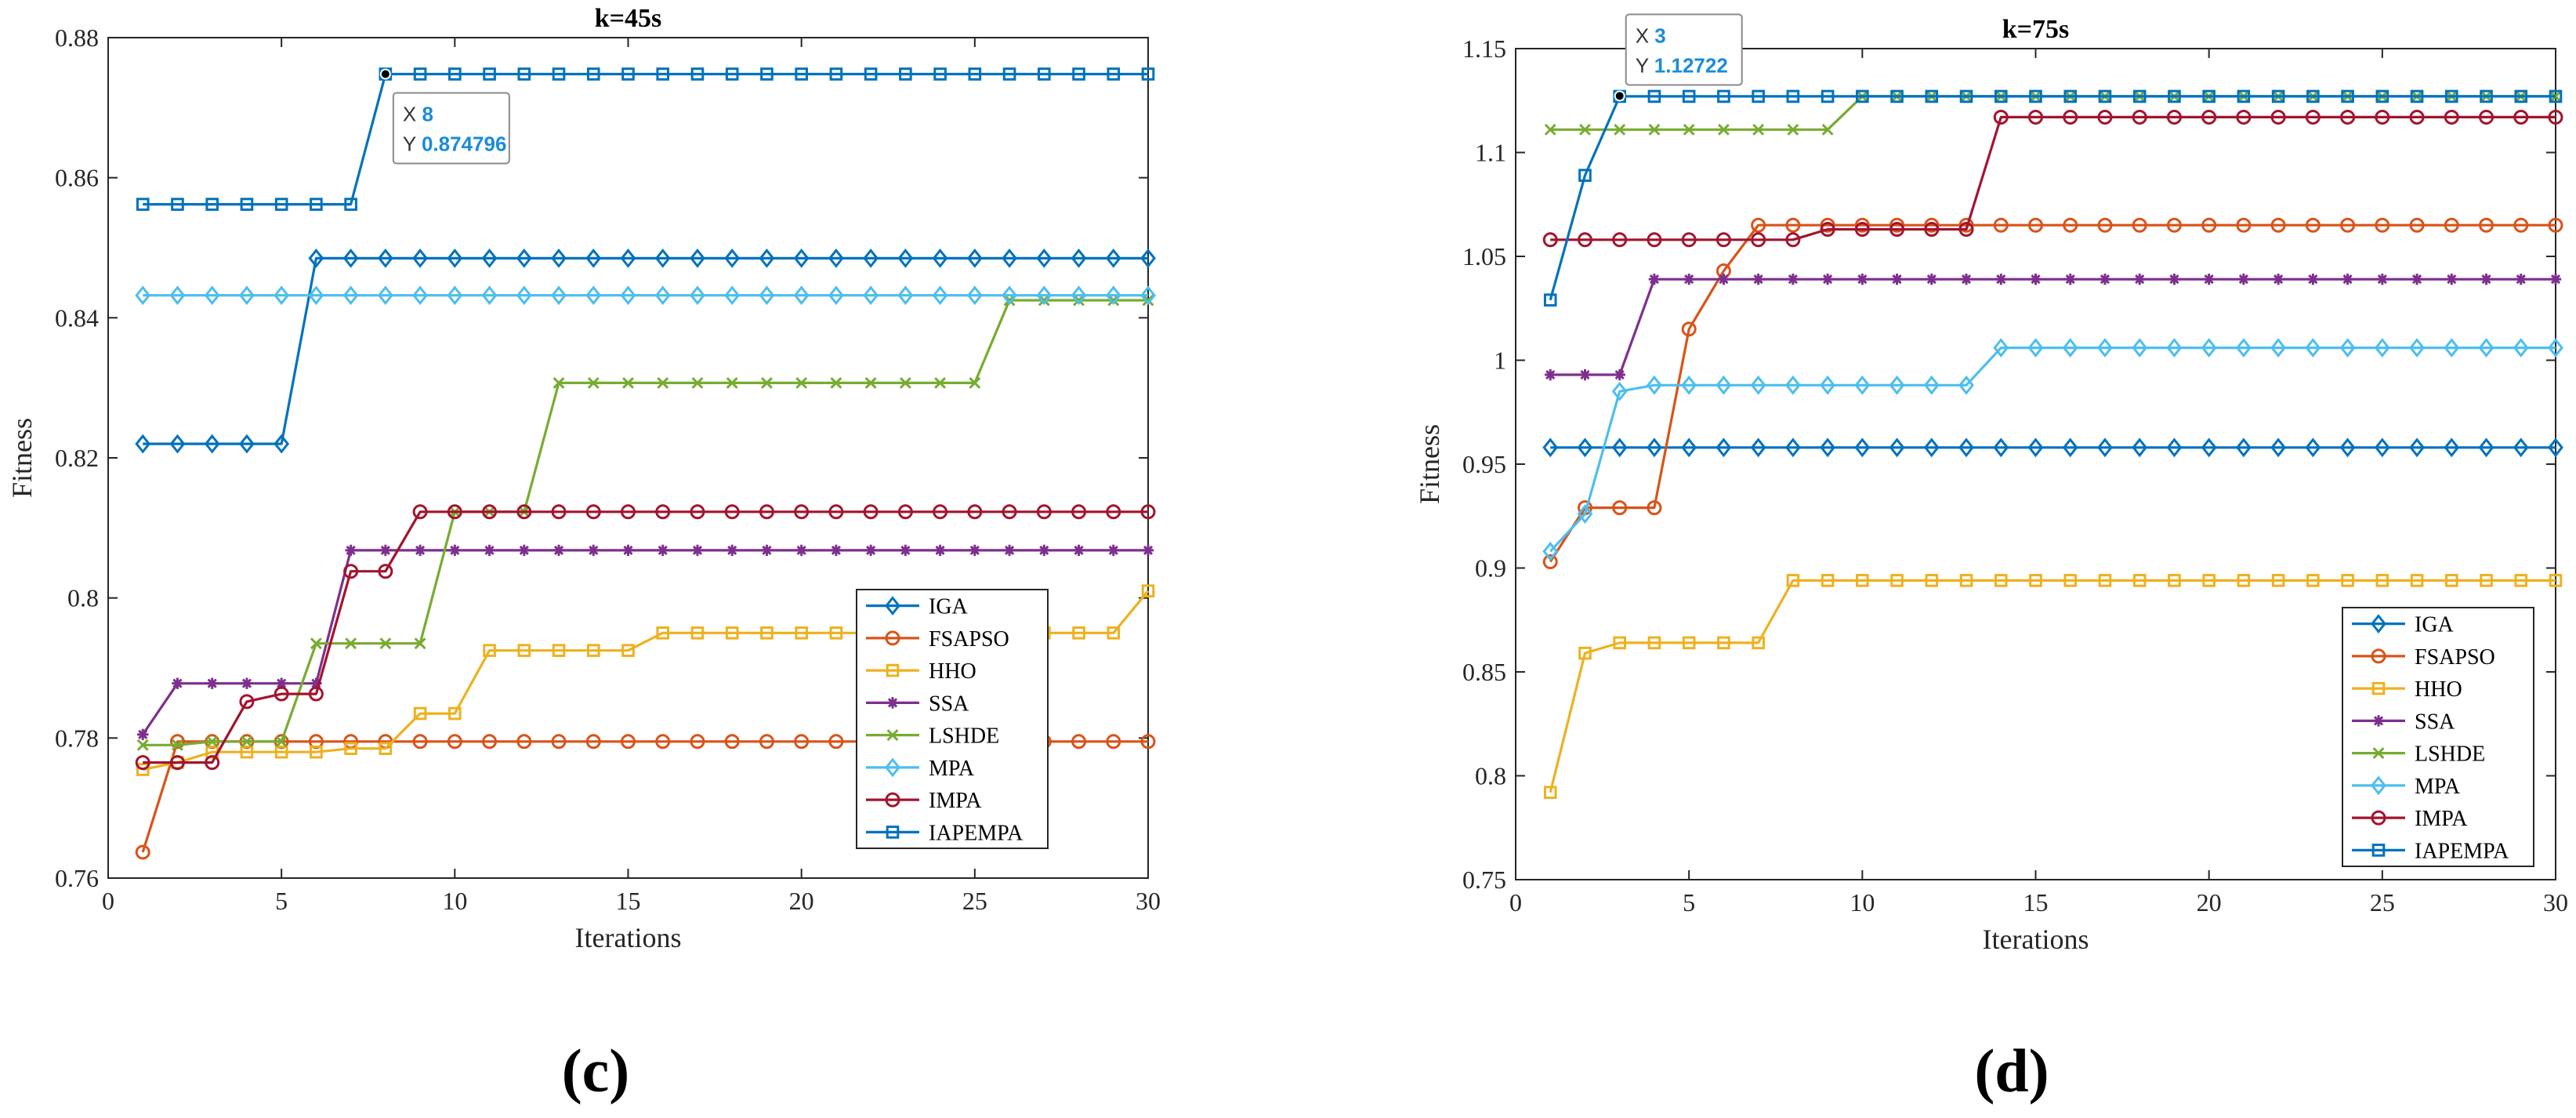  What do you see at coordinates (2052, 393) in the screenshot?
I see `series-fsapso` at bounding box center [2052, 393].